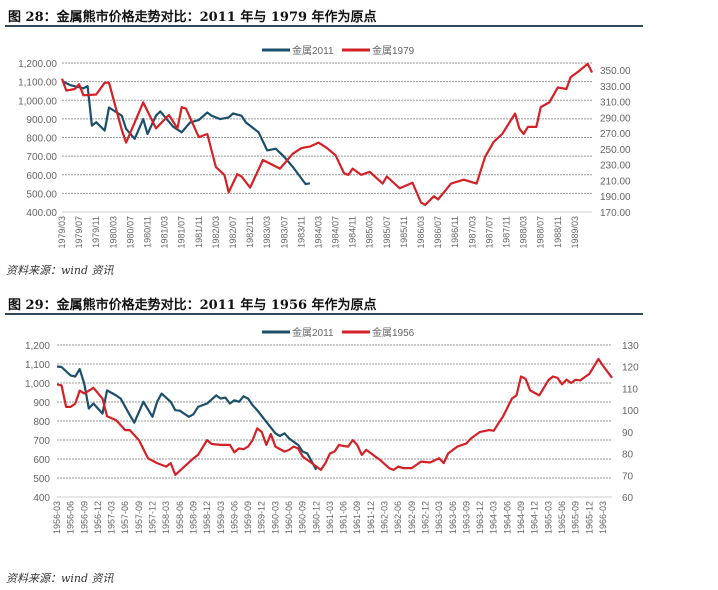 The width and height of the screenshot is (718, 590). I want to click on left-axis-tick-label: 800, so click(41, 422).